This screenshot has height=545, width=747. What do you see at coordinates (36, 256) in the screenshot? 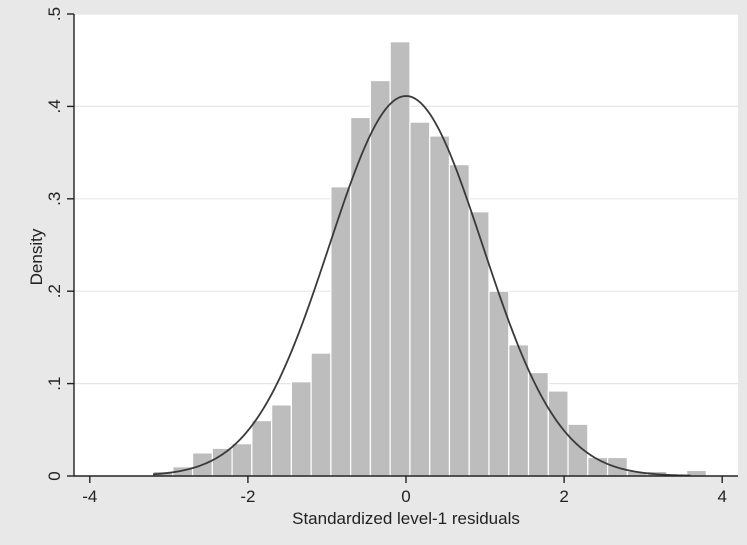
I see `y-axis-title: Density` at bounding box center [36, 256].